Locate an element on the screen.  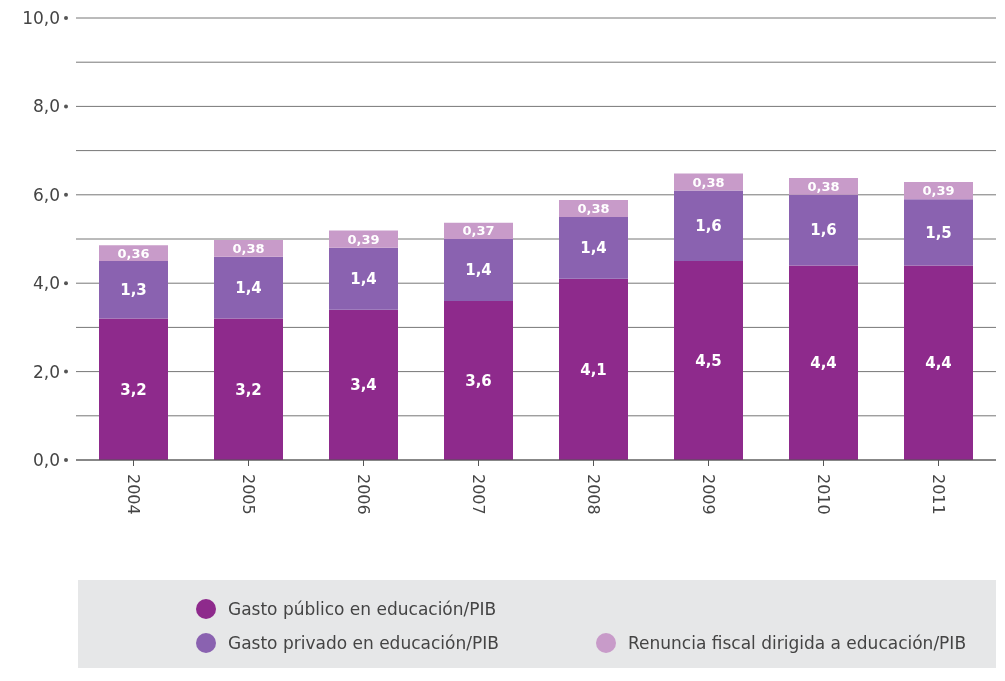
data-label: 1,5 is located at coordinates (938, 232).